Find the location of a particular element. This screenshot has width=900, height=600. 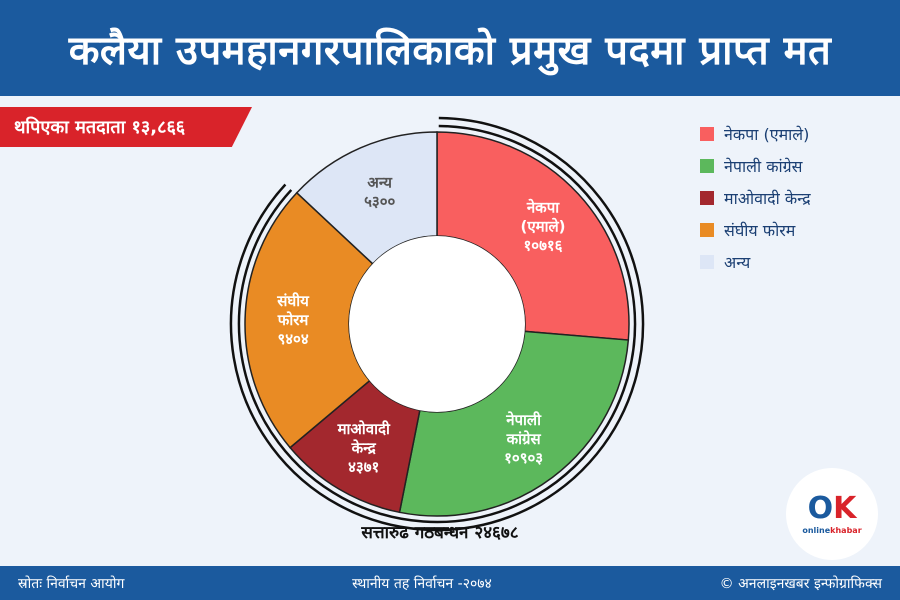

slice-label-line: फोरम is located at coordinates (293, 320).